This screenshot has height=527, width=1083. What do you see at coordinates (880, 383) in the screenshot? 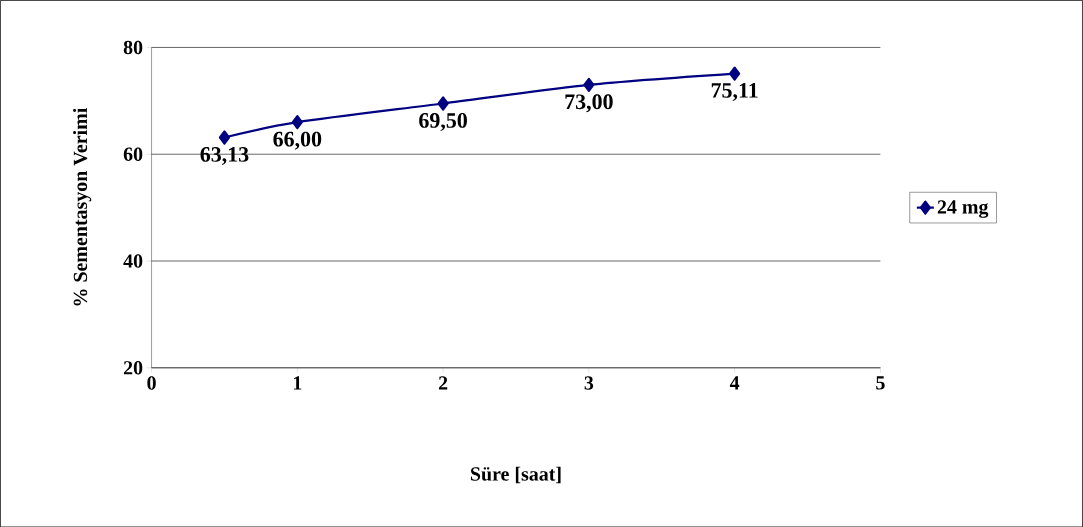
I see `x-tick-label: 5` at bounding box center [880, 383].